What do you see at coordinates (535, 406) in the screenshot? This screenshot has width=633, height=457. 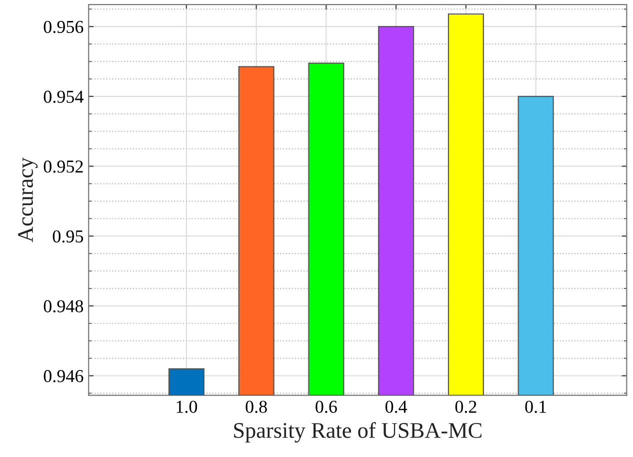 I see `x-tick-label: 0.1` at bounding box center [535, 406].